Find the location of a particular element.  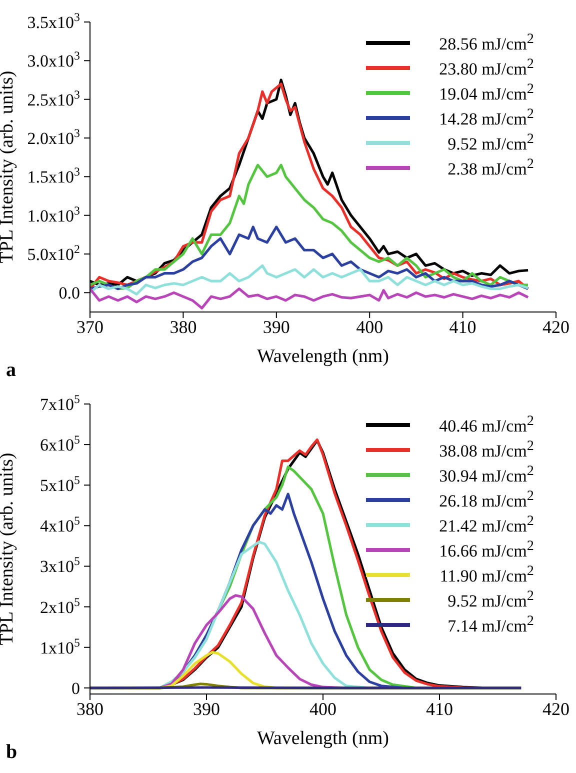

legend-label: 7.14 mJ/cm$^{2}$ is located at coordinates (490, 624).